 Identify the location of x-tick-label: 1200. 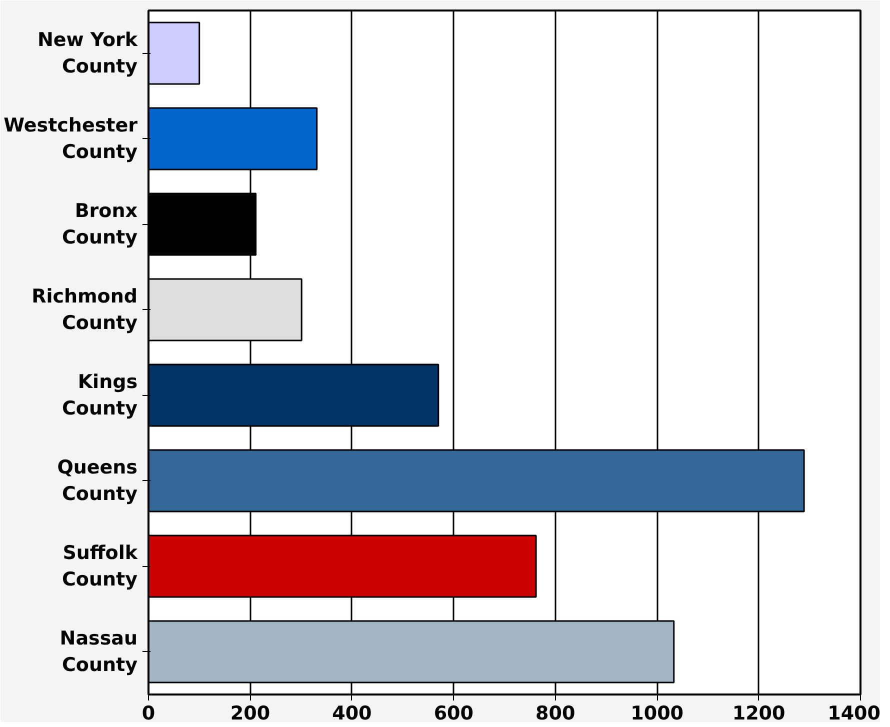
(759, 713).